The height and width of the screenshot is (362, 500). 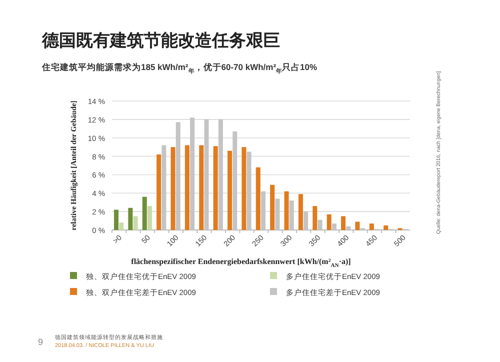 I want to click on x-axis-title: flächenspezifischer Endenergiebedarfskennwert [kWh/(m²$_{AN}$·a)], so click(x=241, y=263).